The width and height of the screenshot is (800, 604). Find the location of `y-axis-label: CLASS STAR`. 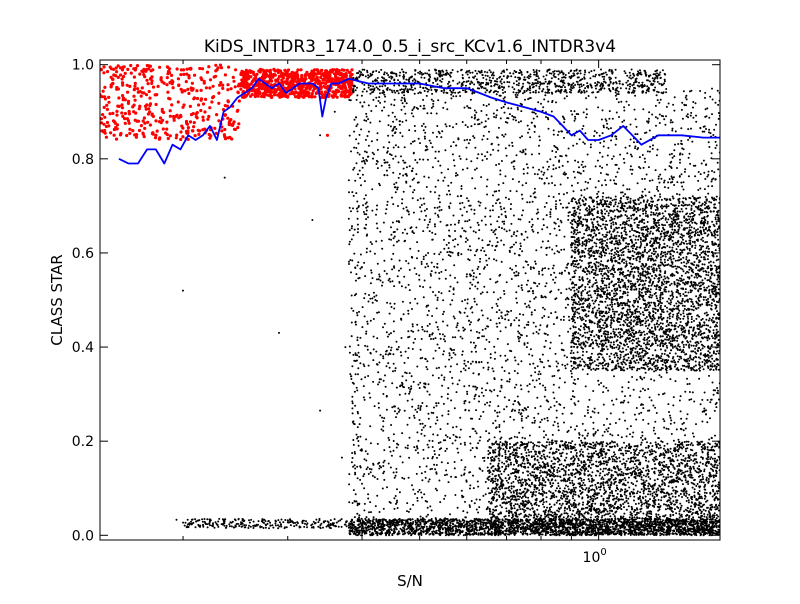

y-axis-label: CLASS STAR is located at coordinates (57, 299).